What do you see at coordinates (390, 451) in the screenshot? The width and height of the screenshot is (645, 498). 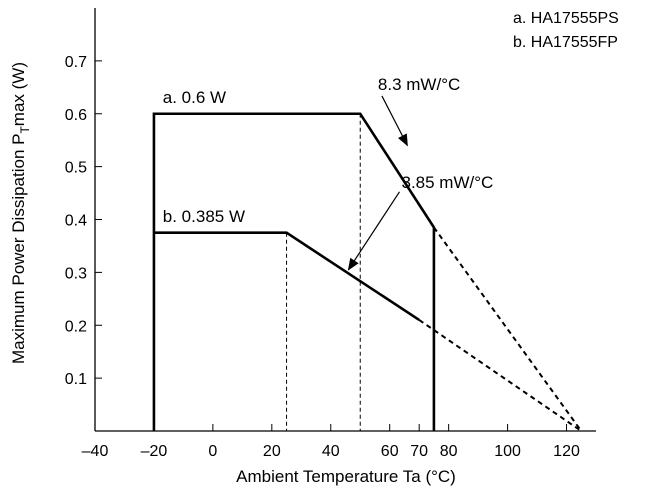 I see `x-tick-label: 60` at bounding box center [390, 451].